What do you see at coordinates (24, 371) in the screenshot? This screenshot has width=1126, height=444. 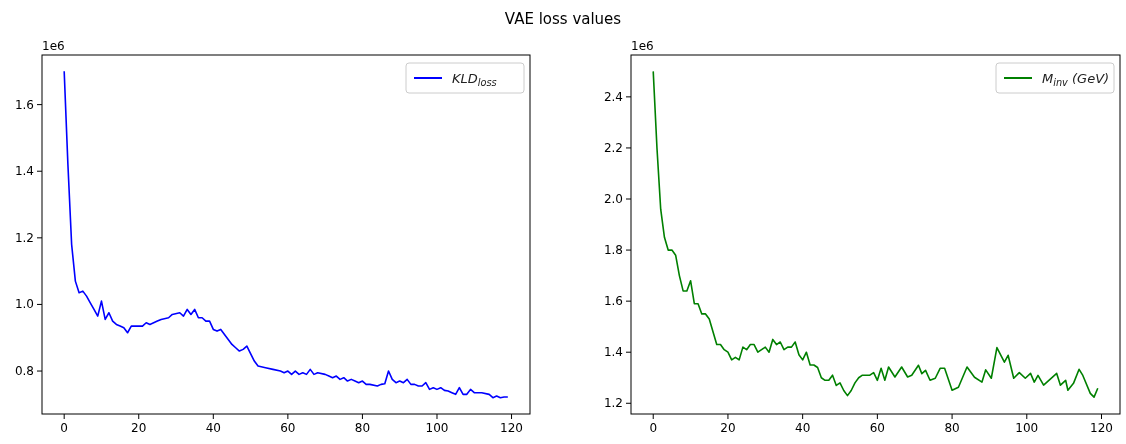 I see `y-tick-label: 0.8` at bounding box center [24, 371].